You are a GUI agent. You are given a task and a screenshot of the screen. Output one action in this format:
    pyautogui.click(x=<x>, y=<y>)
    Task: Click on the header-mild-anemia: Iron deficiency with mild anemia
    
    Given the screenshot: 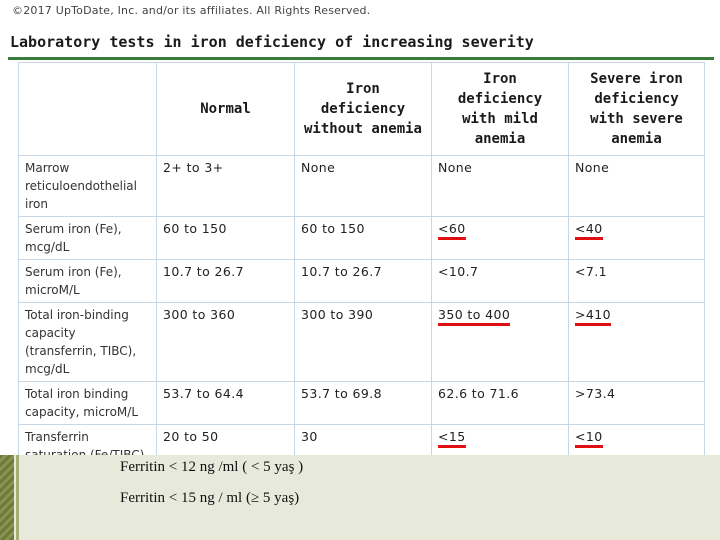 What is the action you would take?
    pyautogui.click(x=500, y=109)
    